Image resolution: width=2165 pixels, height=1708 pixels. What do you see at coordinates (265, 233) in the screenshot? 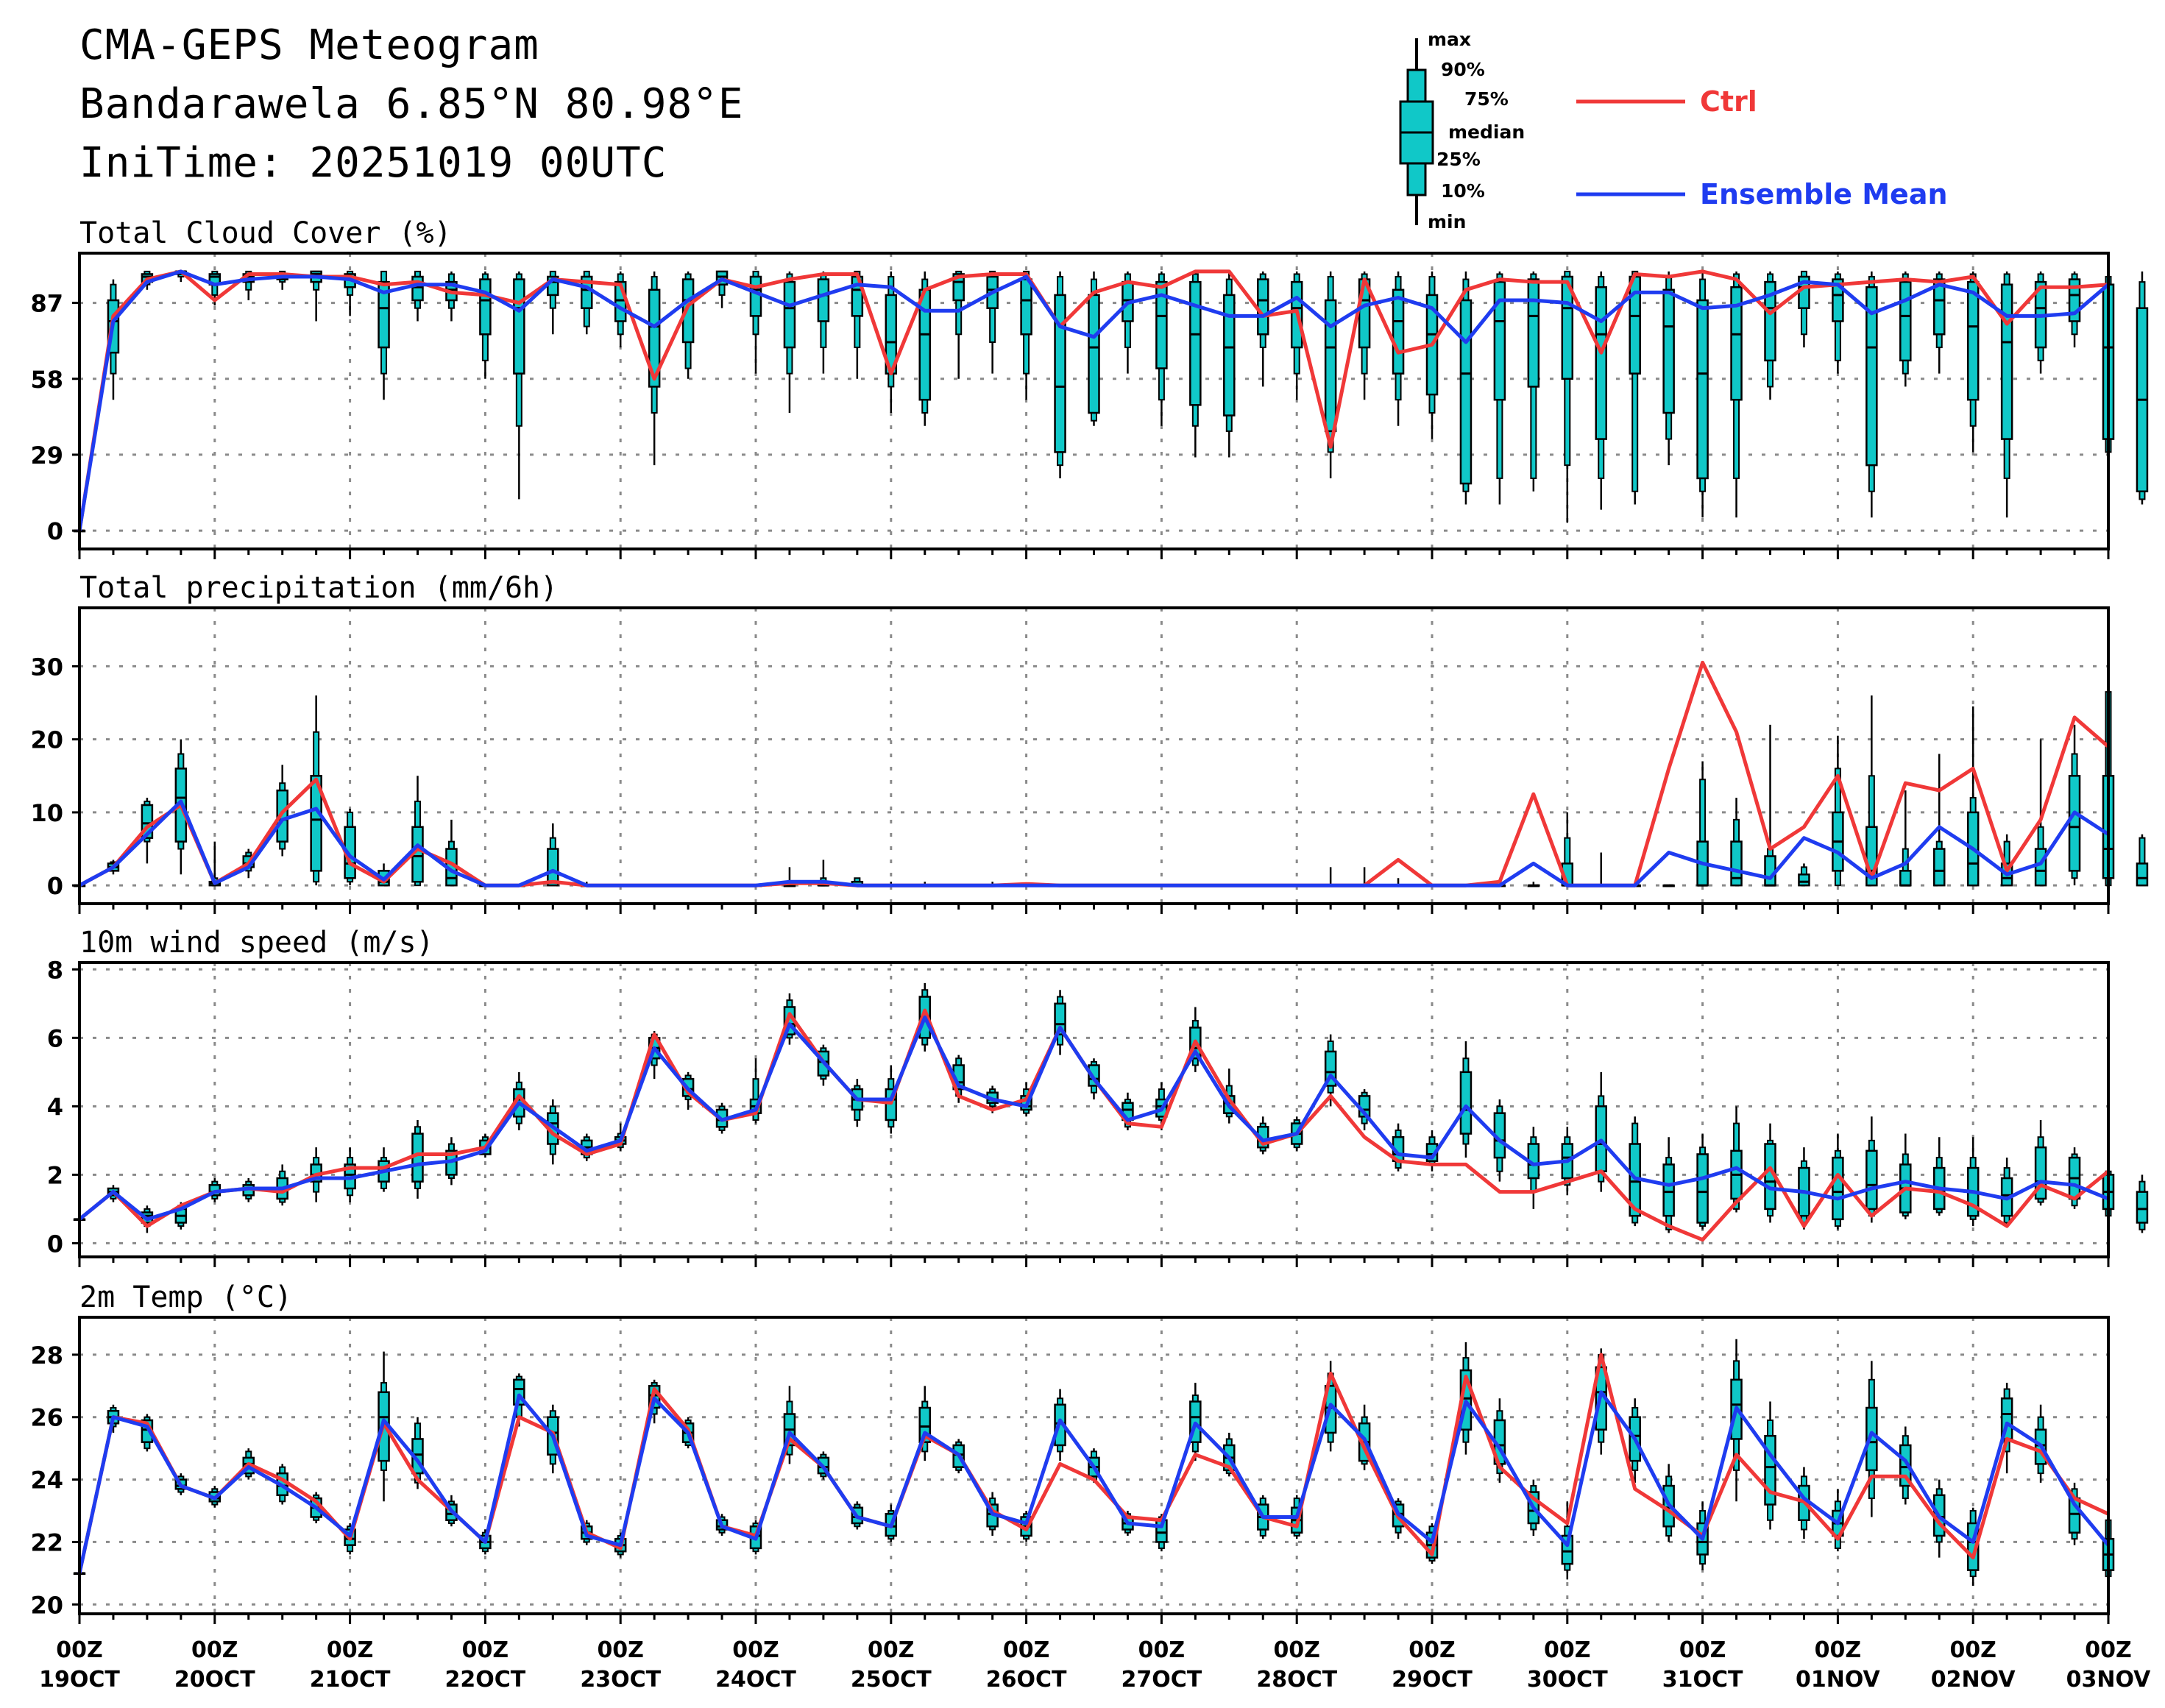
I see `panel-title: Total Cloud Cover (%)` at bounding box center [265, 233].